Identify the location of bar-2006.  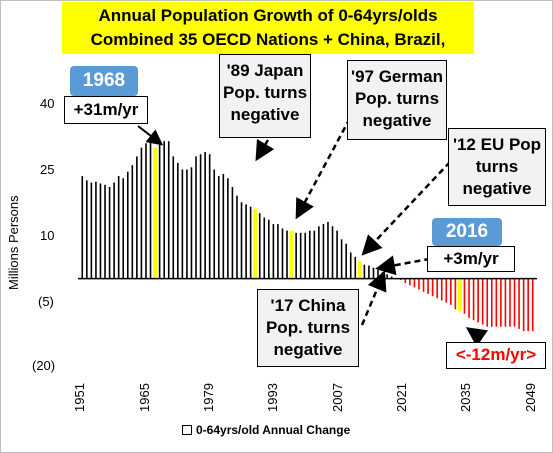
(332, 252).